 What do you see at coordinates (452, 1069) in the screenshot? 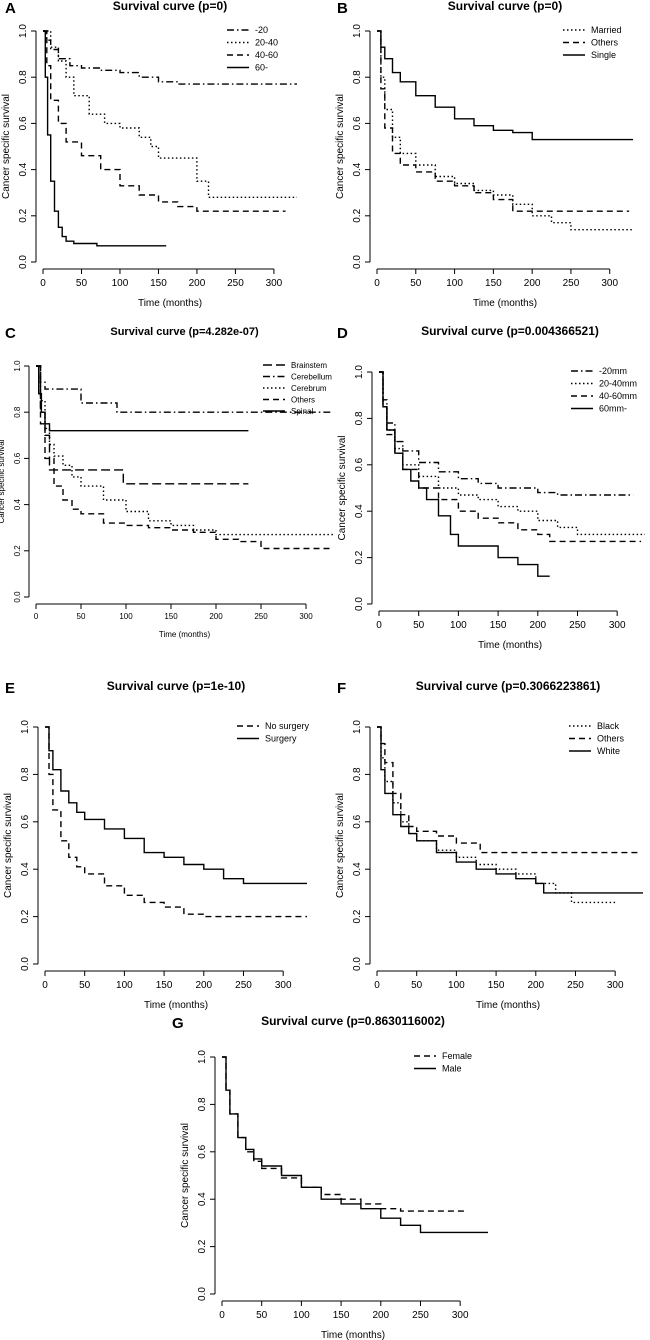
I see `legend-label: Male` at bounding box center [452, 1069].